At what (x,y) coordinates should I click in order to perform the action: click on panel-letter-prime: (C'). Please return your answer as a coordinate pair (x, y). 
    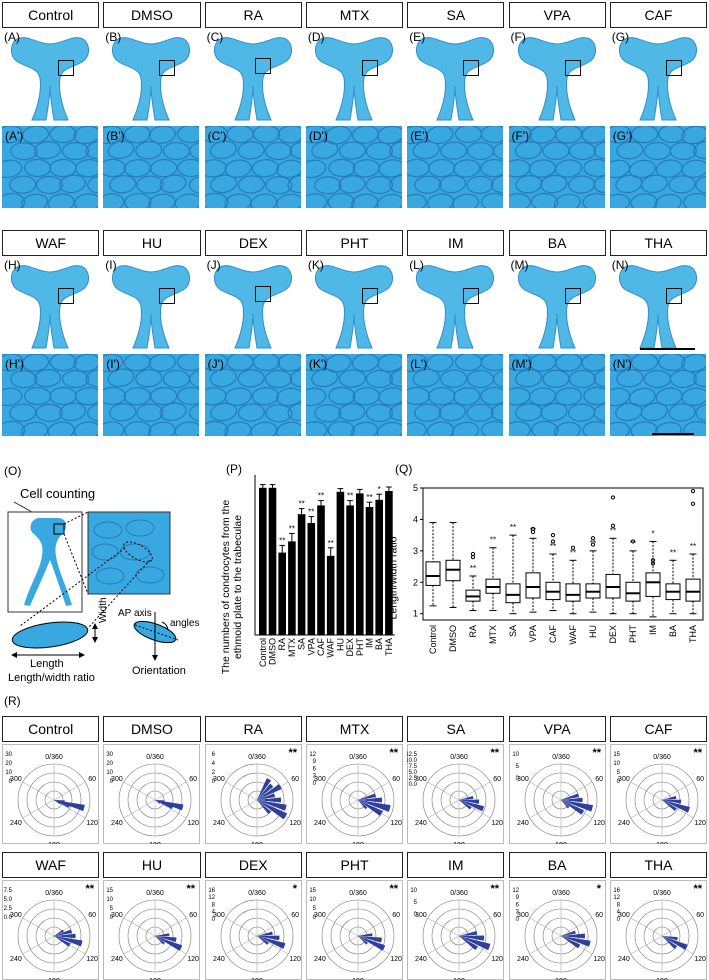
    Looking at the image, I should click on (217, 136).